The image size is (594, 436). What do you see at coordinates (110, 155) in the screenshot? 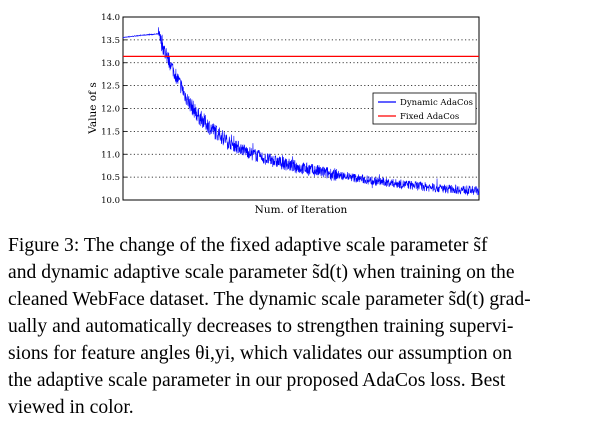
I see `y-tick-label: 11.0` at bounding box center [110, 155].